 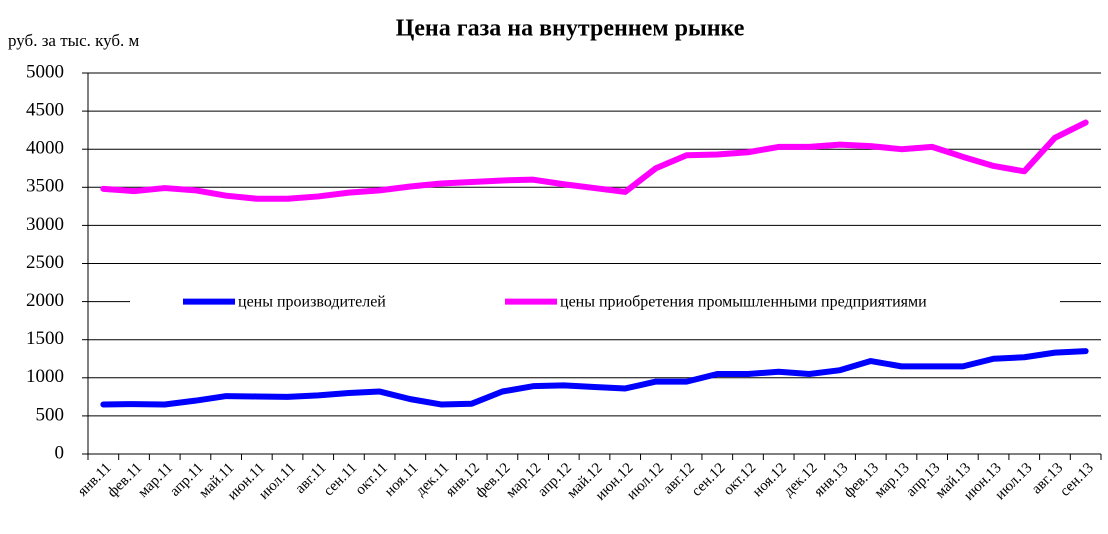 I want to click on y-tick-label: 2000, so click(x=45, y=300).